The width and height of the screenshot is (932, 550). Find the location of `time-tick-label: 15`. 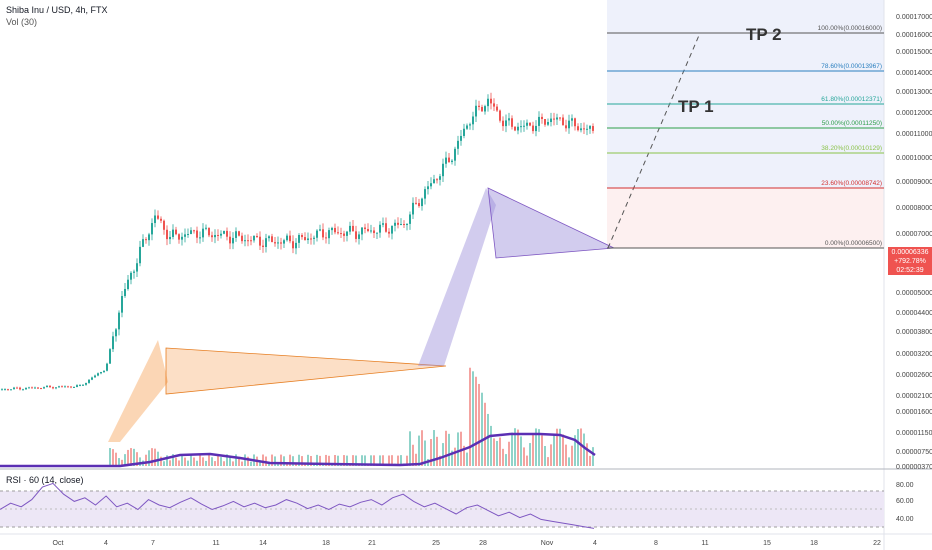

time-tick-label: 15 is located at coordinates (767, 543).